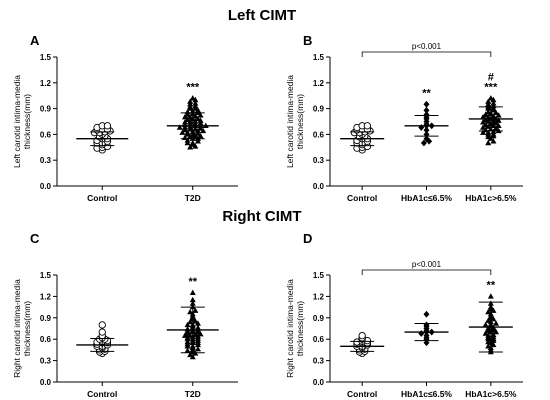 The height and width of the screenshot is (400, 550). I want to click on category-label: HbA1c>6.5%, so click(491, 198).